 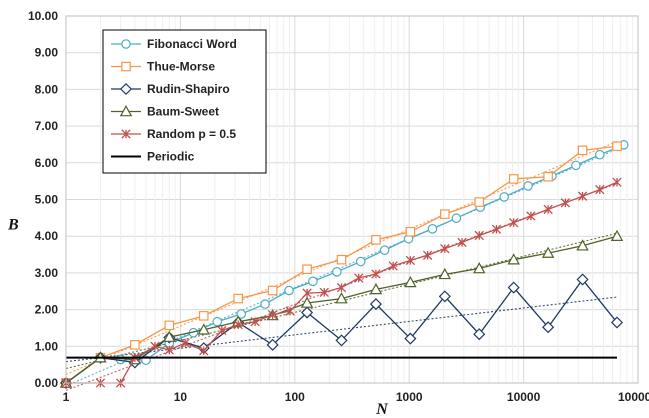 What do you see at coordinates (192, 44) in the screenshot?
I see `legend-label: Fibonacci Word` at bounding box center [192, 44].